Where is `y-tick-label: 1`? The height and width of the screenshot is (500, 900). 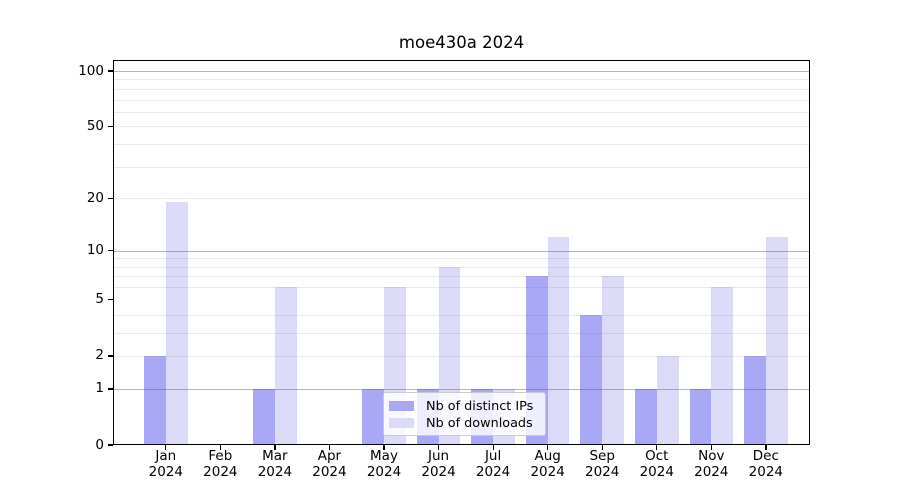
y-tick-label: 1 is located at coordinates (99, 388).